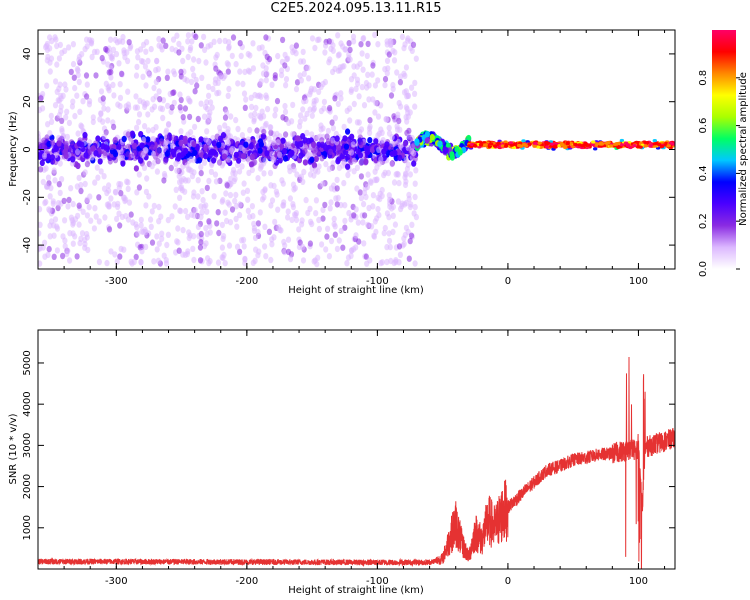 Image resolution: width=750 pixels, height=600 pixels. Describe the element at coordinates (638, 581) in the screenshot. I see `snr-xtick-label: 100` at that location.